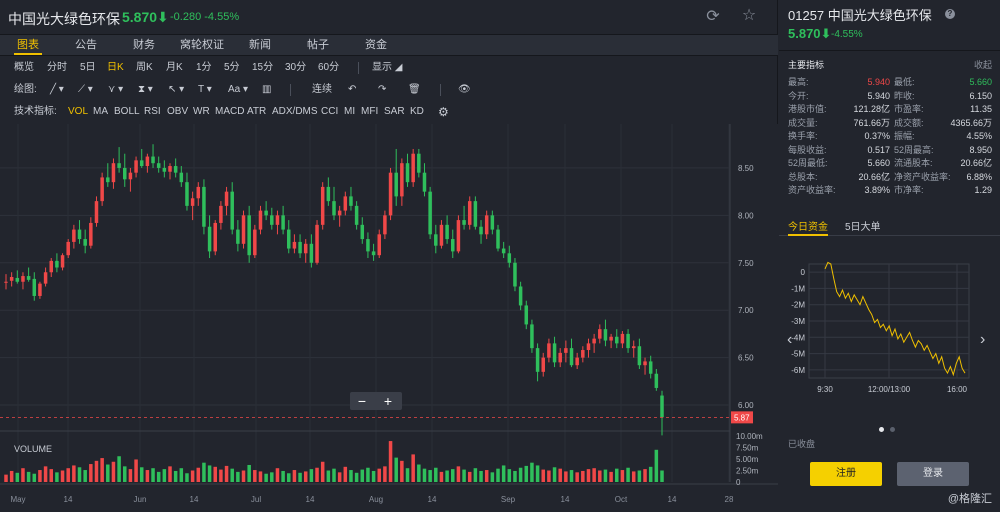 The image size is (1000, 512). Describe the element at coordinates (890, 83) in the screenshot. I see `indicator-row: 最高: 5.940 最低: 5.660` at that location.